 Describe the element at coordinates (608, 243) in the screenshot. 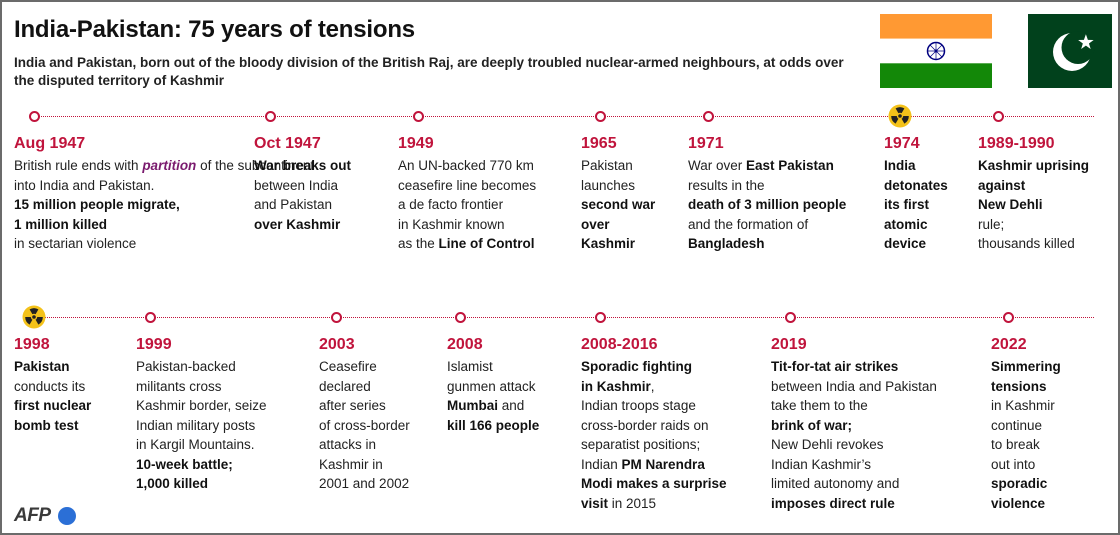

I see `event-text: Kashmir` at that location.